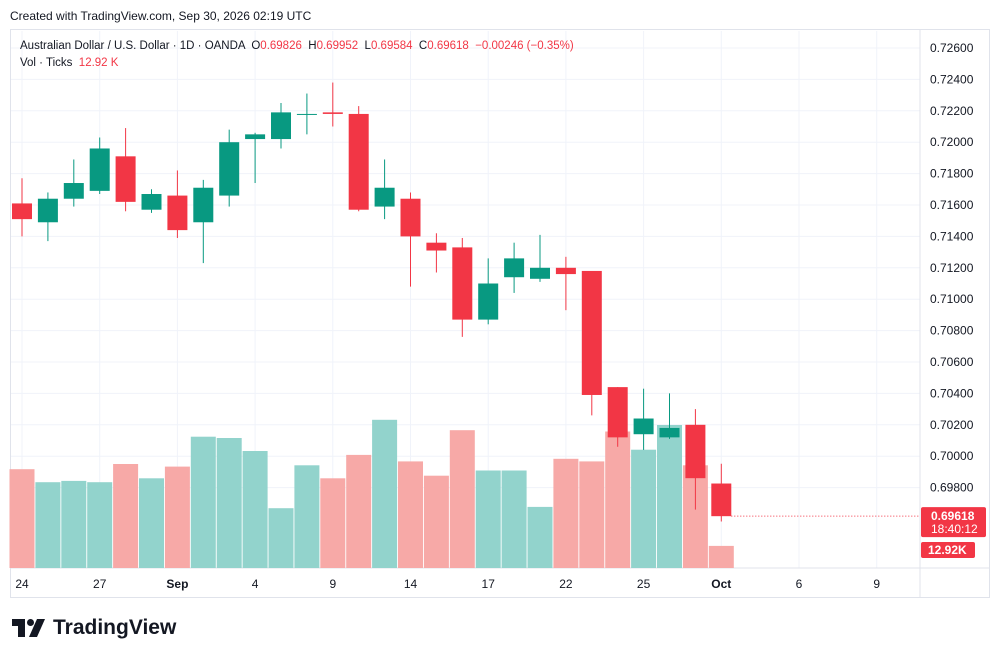 The height and width of the screenshot is (661, 1000). I want to click on time-tick-label: 22, so click(566, 584).